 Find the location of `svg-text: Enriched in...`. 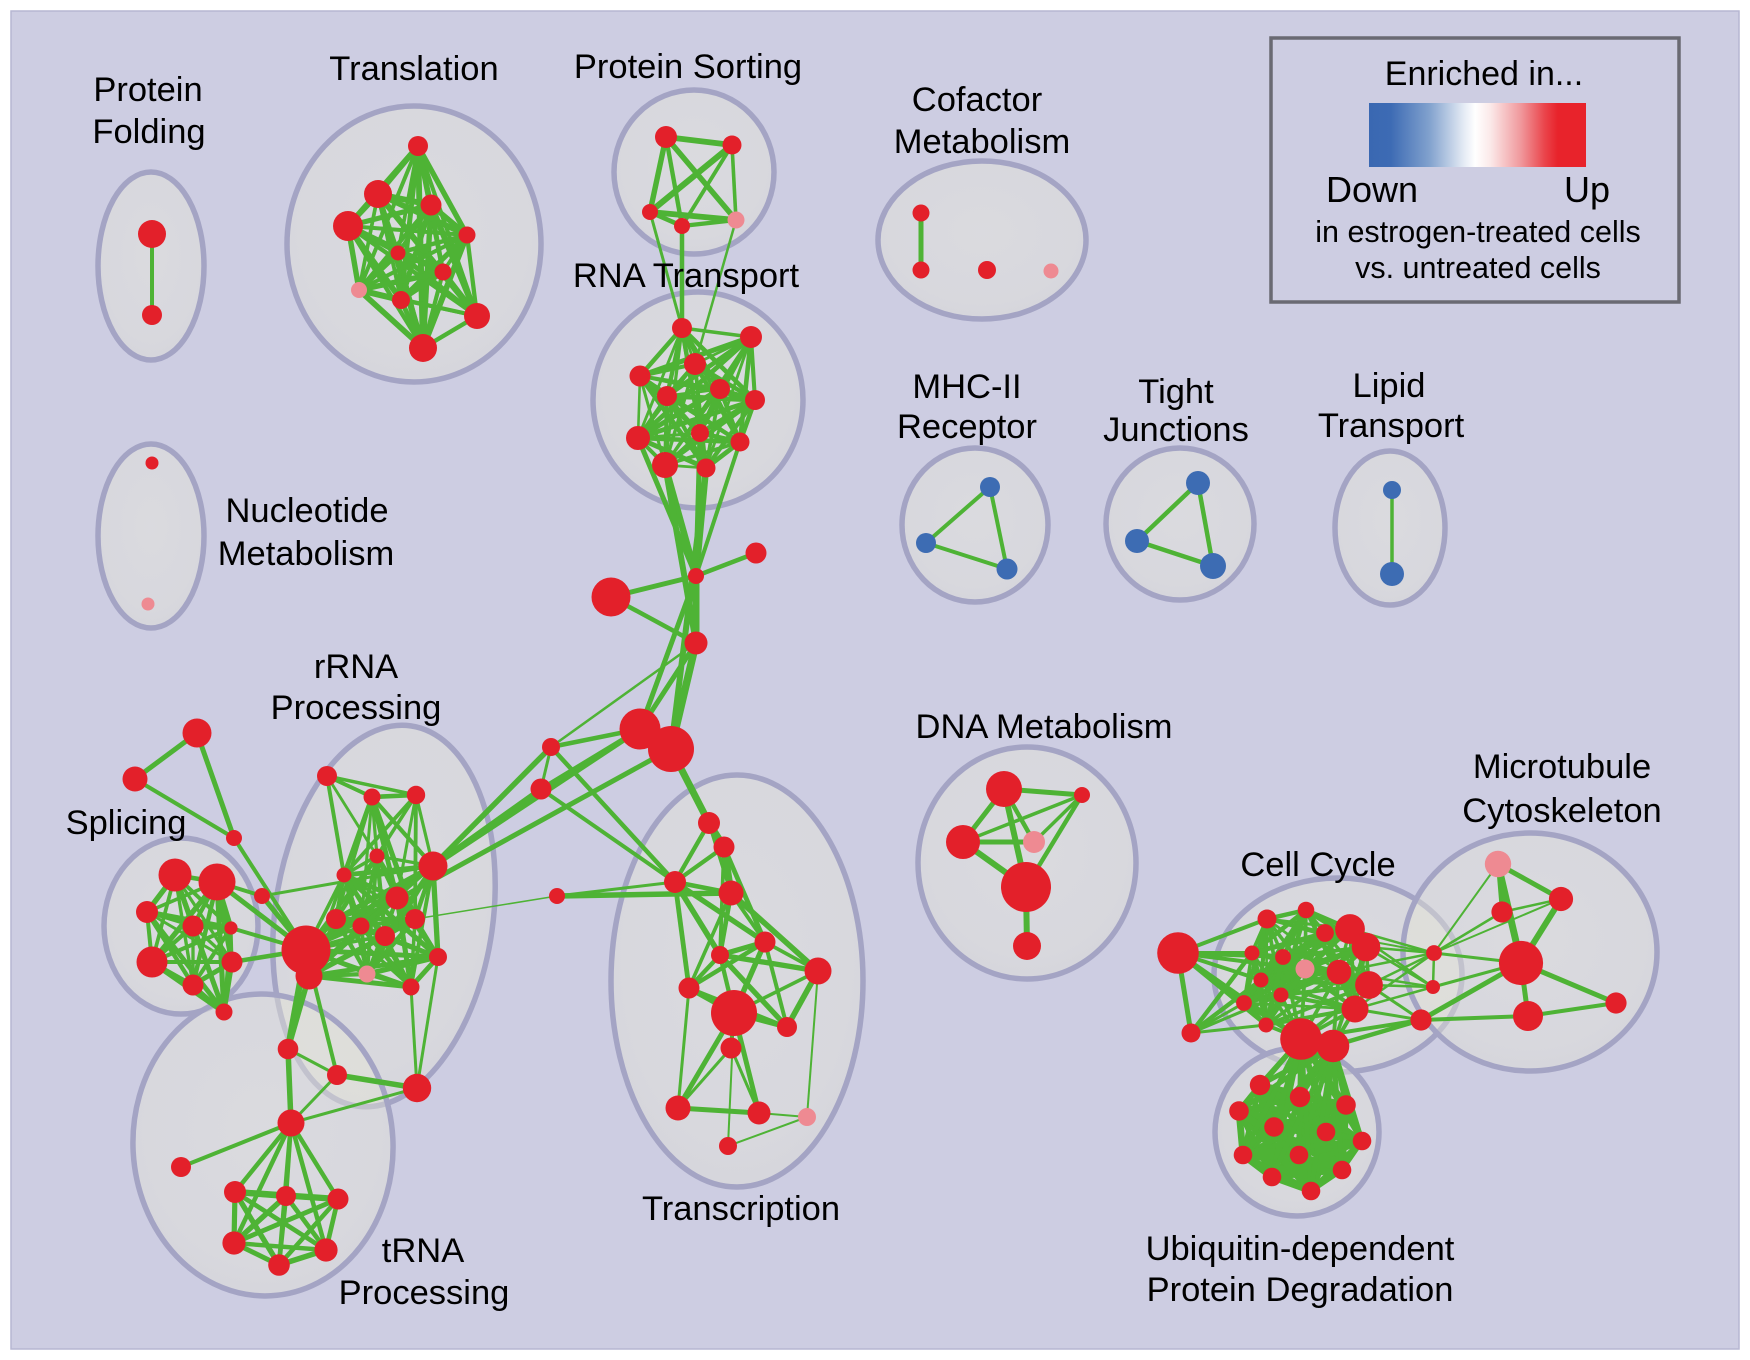

svg-text: Enriched in... is located at coordinates (1484, 74).